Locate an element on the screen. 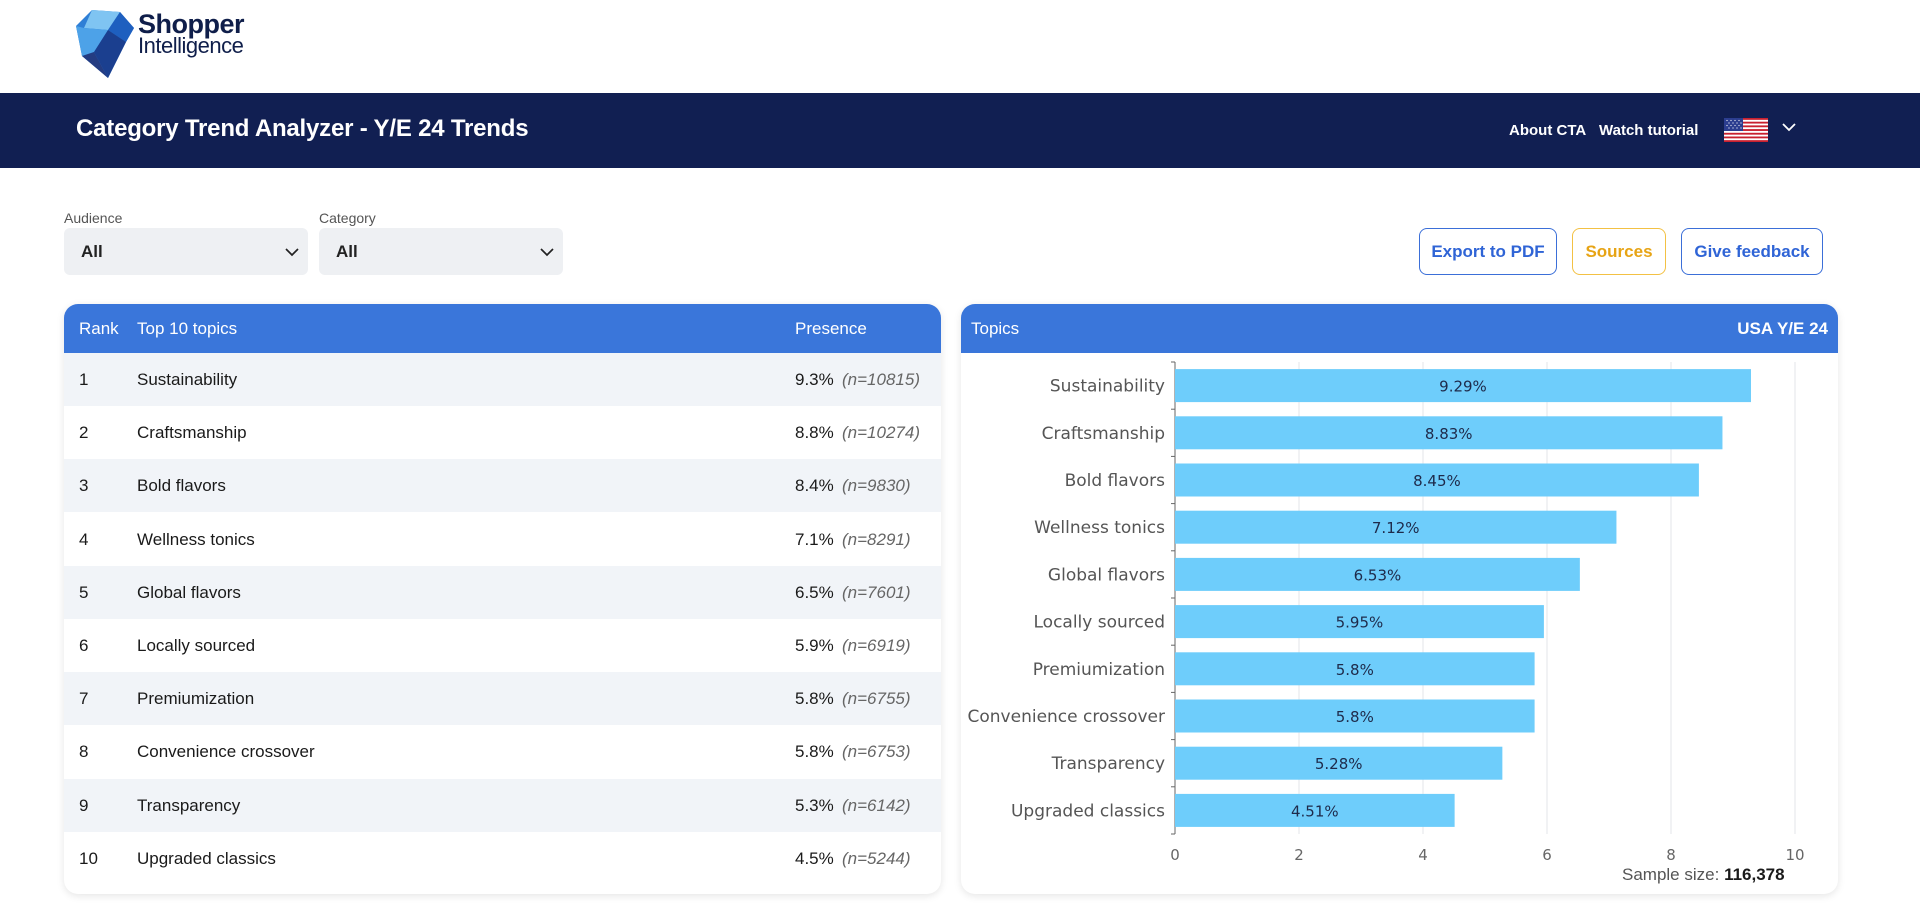 This screenshot has height=910, width=1920. table-row: 3 Bold flavors 8.4% (n=9830) is located at coordinates (502, 486).